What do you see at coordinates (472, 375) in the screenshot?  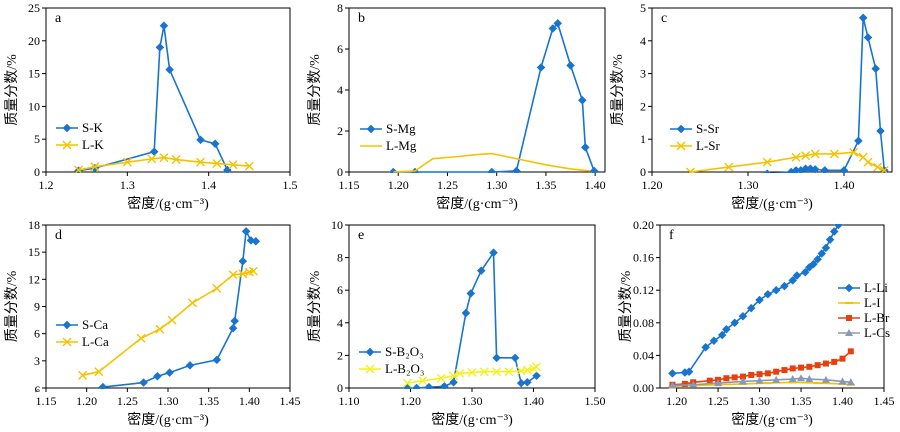 I see `series-L-B₂O₃` at bounding box center [472, 375].